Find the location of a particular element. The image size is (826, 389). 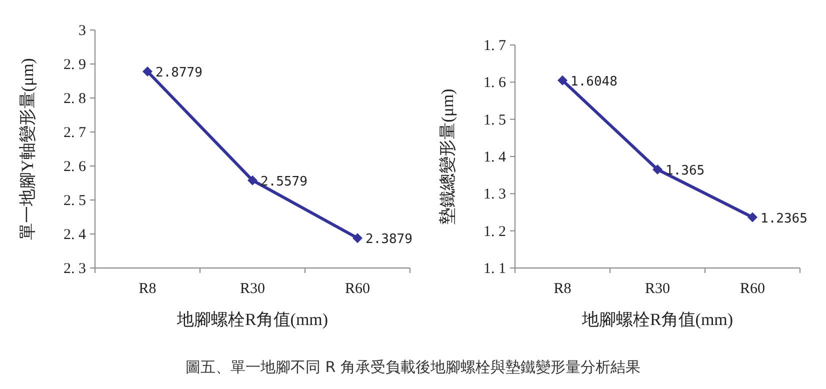

y-tick-label: 2. 3 is located at coordinates (75, 269).